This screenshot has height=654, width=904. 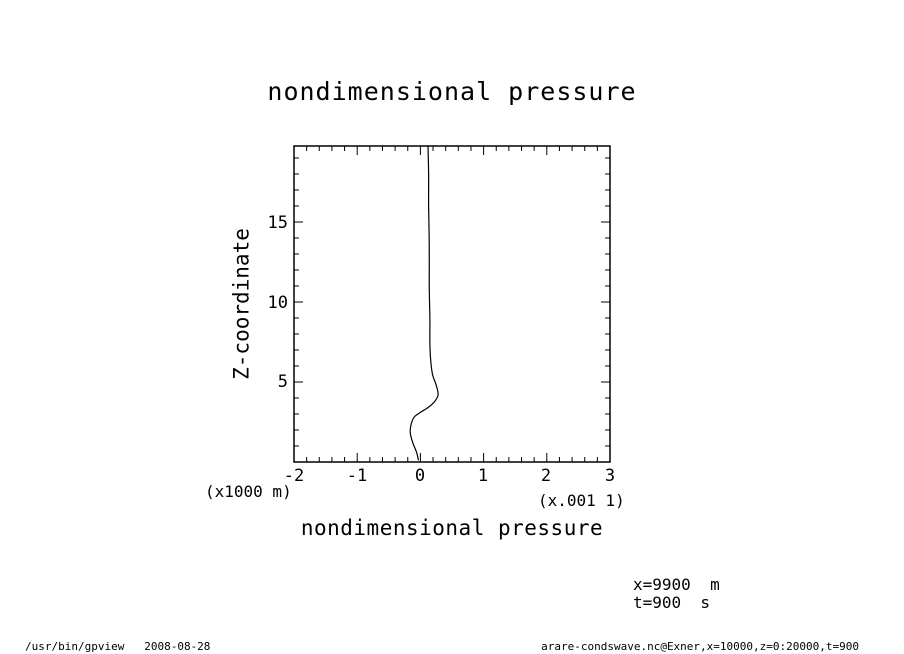 What do you see at coordinates (672, 602) in the screenshot?
I see `info-t: t=900 s` at bounding box center [672, 602].